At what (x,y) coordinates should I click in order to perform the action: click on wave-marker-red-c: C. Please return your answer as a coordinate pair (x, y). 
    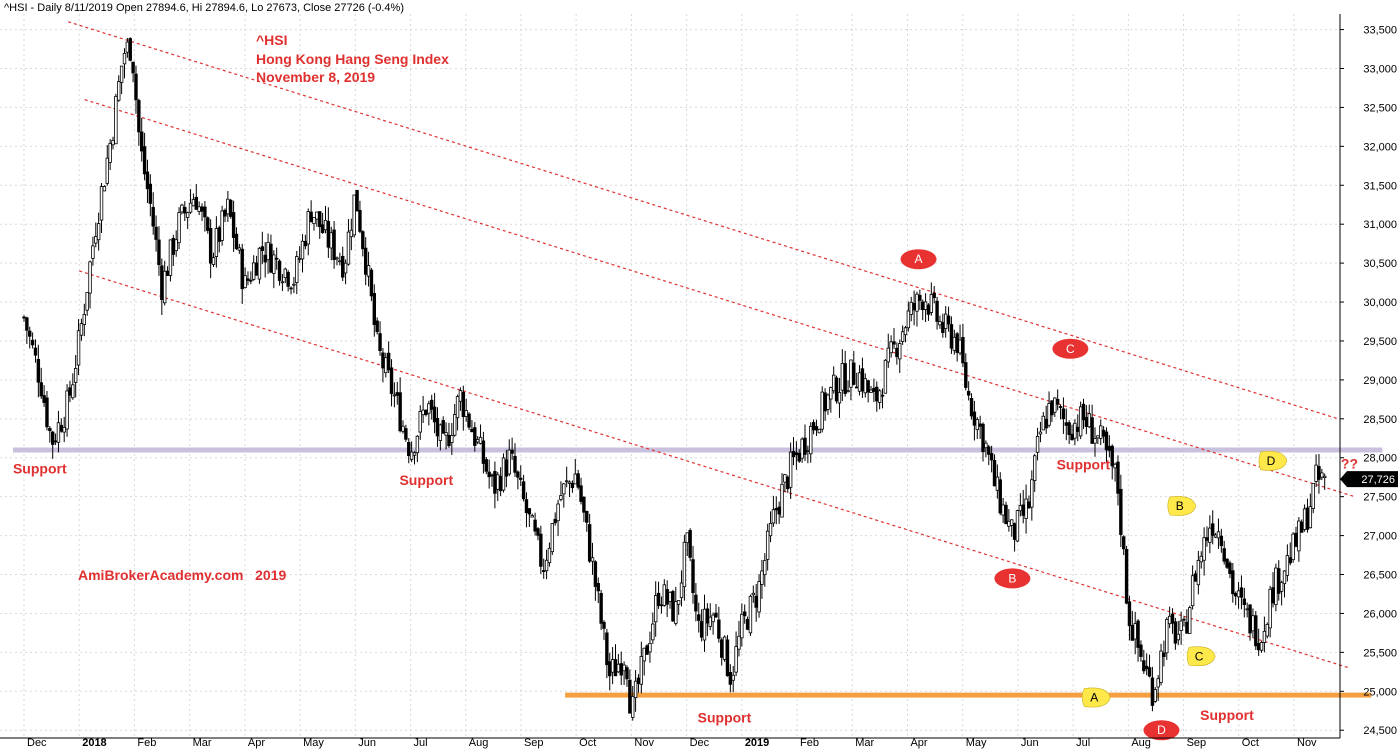
    Looking at the image, I should click on (1070, 348).